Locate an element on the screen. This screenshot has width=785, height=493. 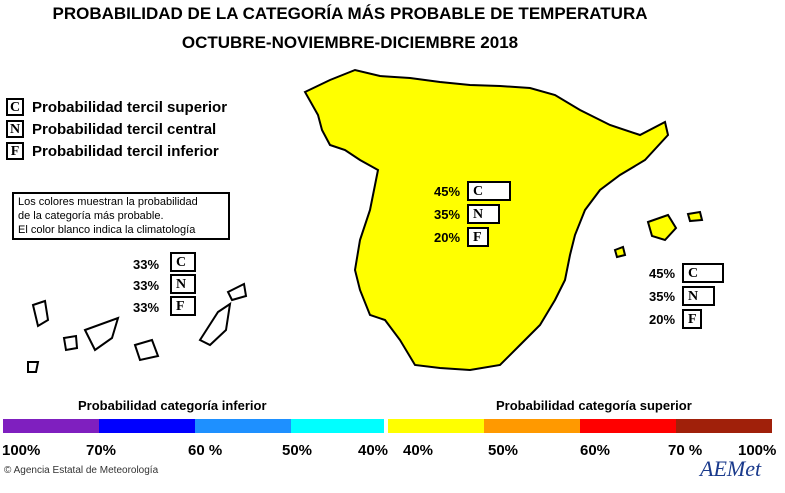
canarias-n-box: N is located at coordinates (183, 284).